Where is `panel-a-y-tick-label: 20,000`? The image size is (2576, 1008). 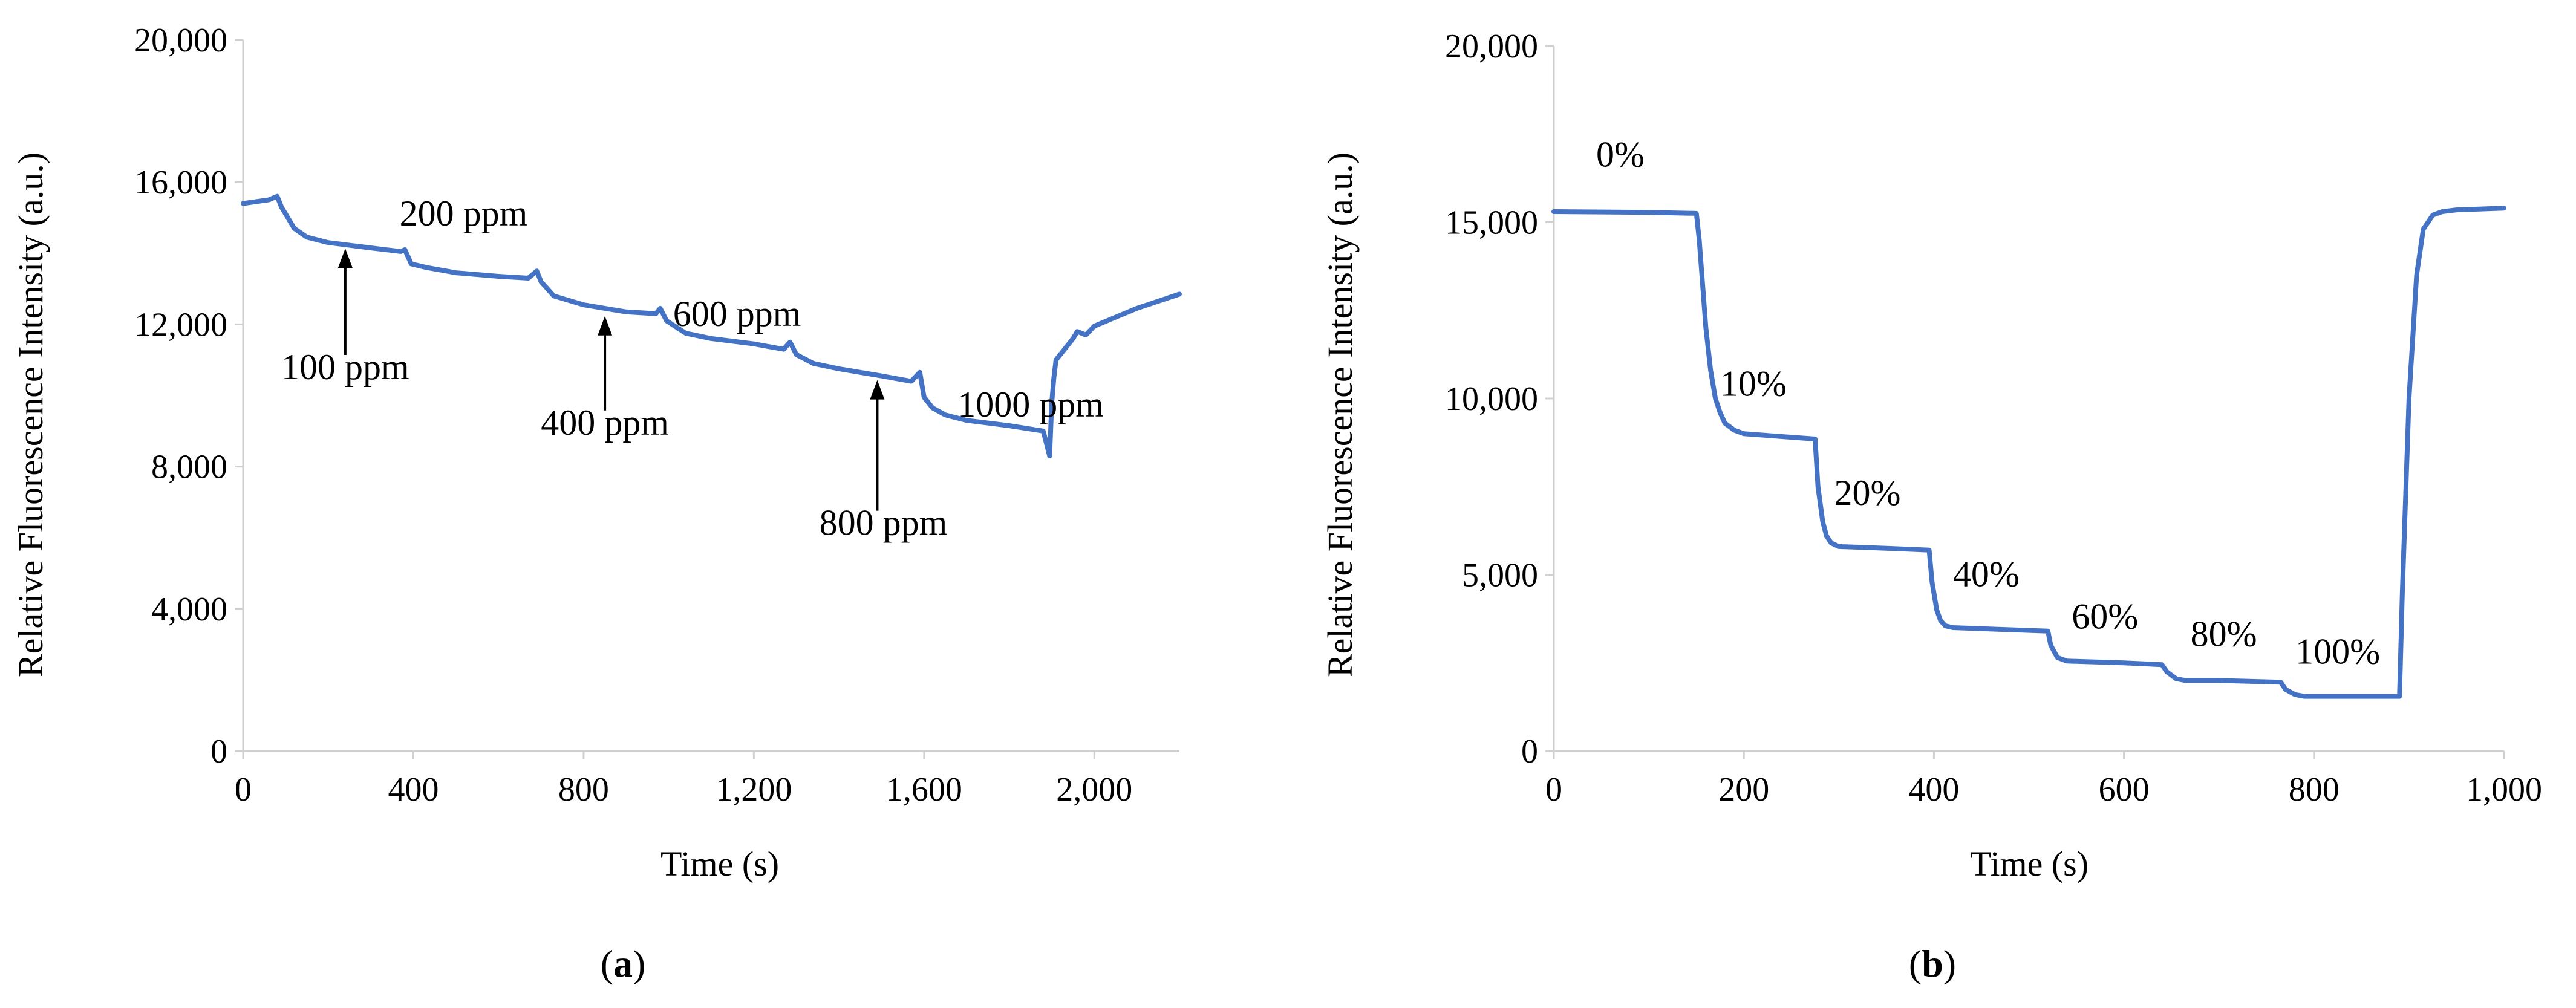
panel-a-y-tick-label: 20,000 is located at coordinates (180, 40).